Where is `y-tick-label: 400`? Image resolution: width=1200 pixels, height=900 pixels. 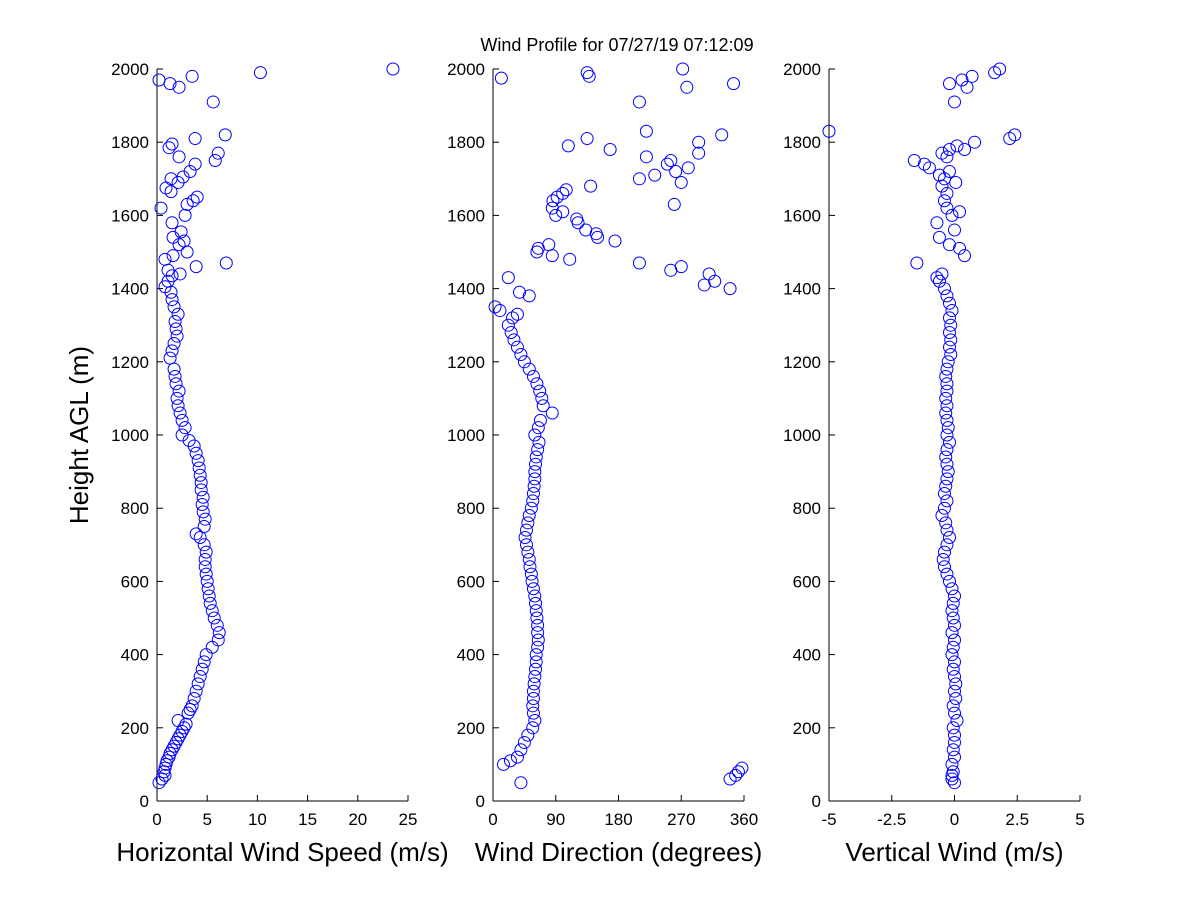
y-tick-label: 400 is located at coordinates (807, 655).